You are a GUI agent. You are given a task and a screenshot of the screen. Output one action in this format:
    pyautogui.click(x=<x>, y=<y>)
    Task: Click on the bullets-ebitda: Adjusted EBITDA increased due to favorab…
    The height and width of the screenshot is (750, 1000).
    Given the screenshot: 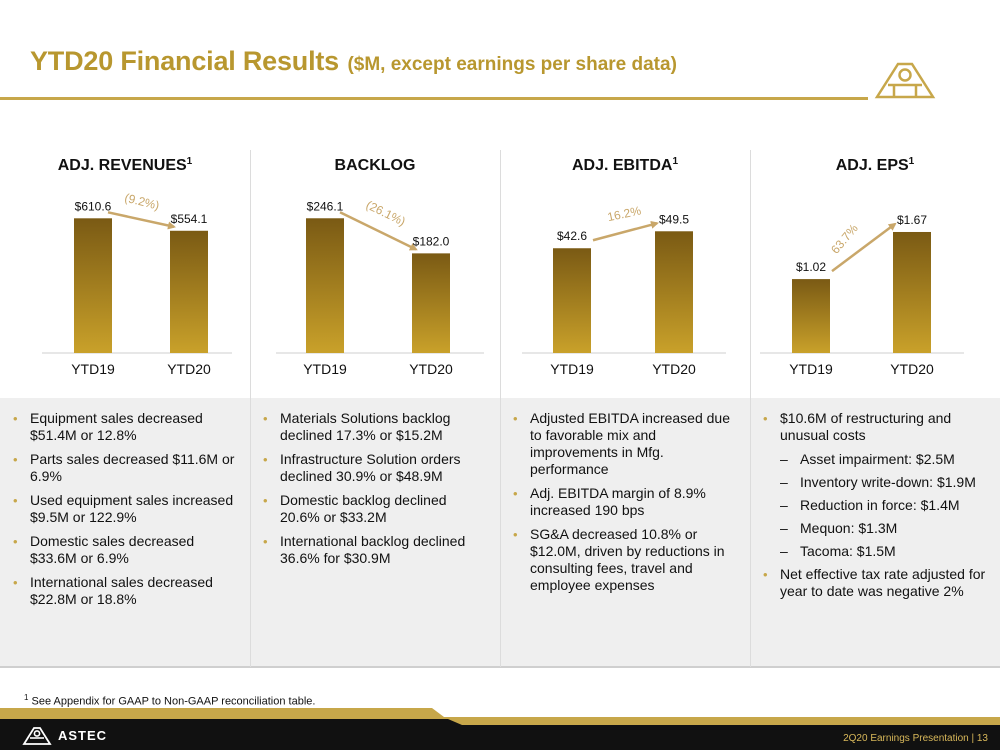 What is the action you would take?
    pyautogui.click(x=624, y=505)
    